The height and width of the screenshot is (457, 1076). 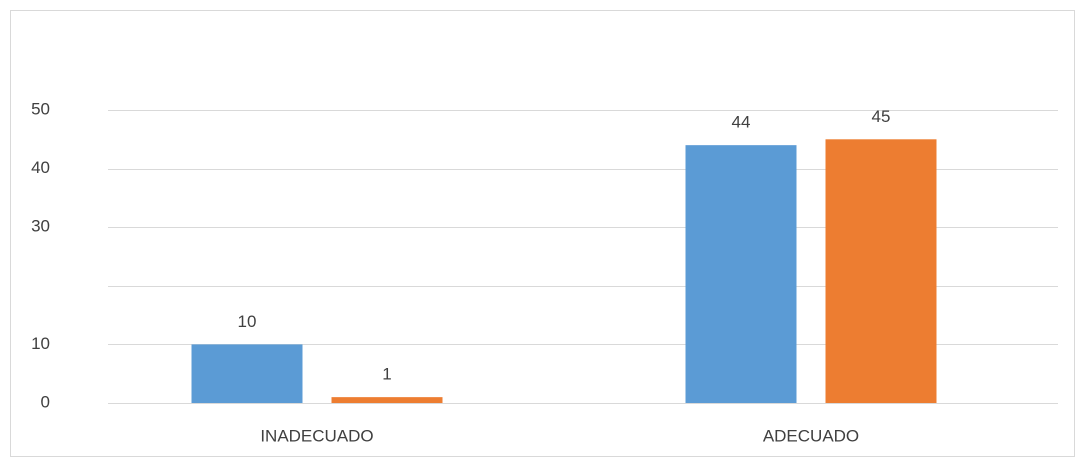 What do you see at coordinates (316, 435) in the screenshot?
I see `x-tick-label: INADECUADO` at bounding box center [316, 435].